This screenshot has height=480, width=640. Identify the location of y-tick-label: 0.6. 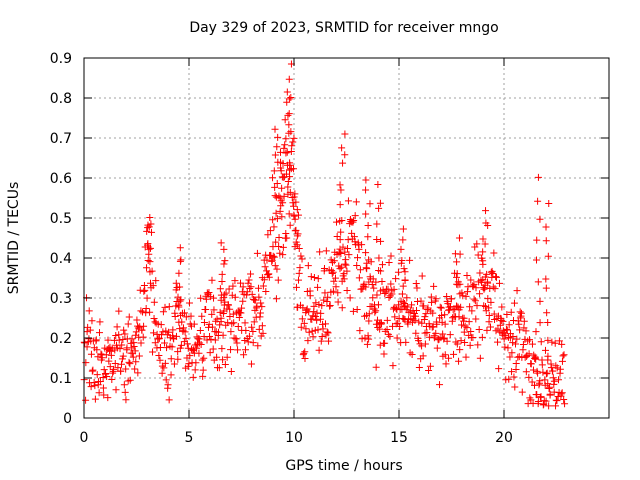
(61, 179).